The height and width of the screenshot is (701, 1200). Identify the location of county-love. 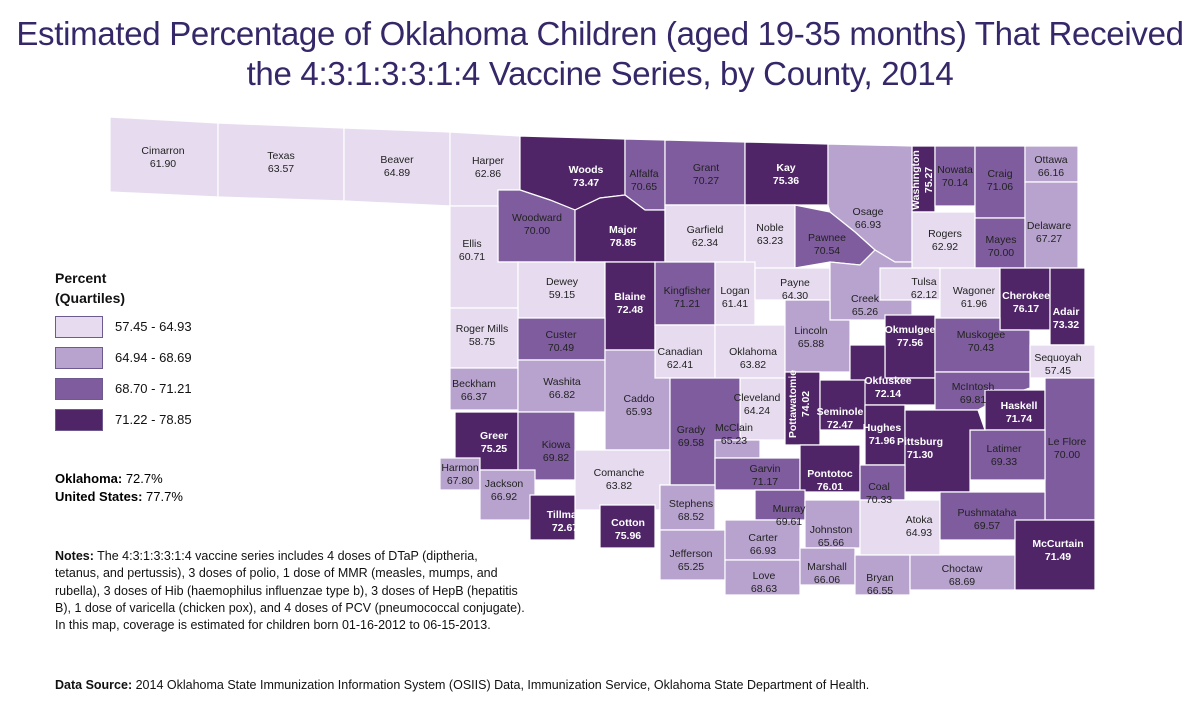
(762, 577).